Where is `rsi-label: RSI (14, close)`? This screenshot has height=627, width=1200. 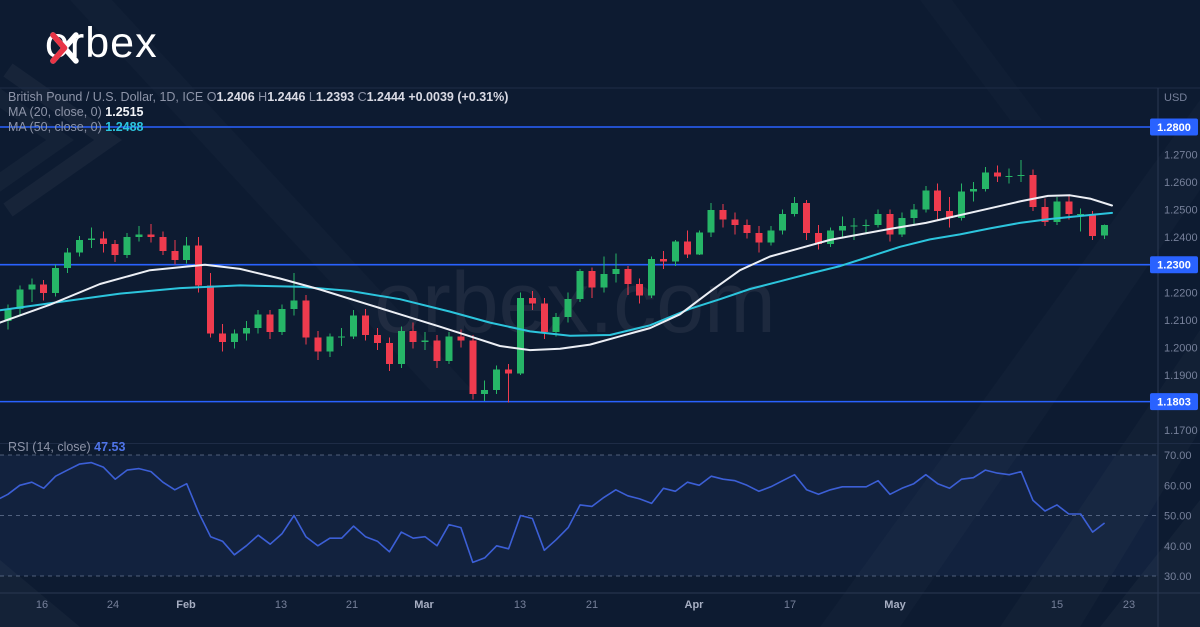 rsi-label: RSI (14, close) is located at coordinates (49, 447).